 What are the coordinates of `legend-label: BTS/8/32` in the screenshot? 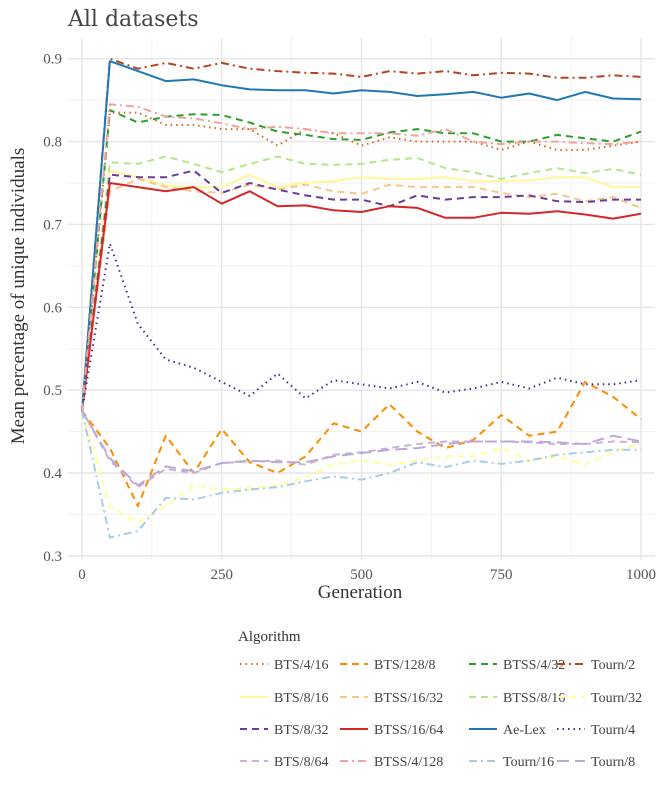 It's located at (301, 730).